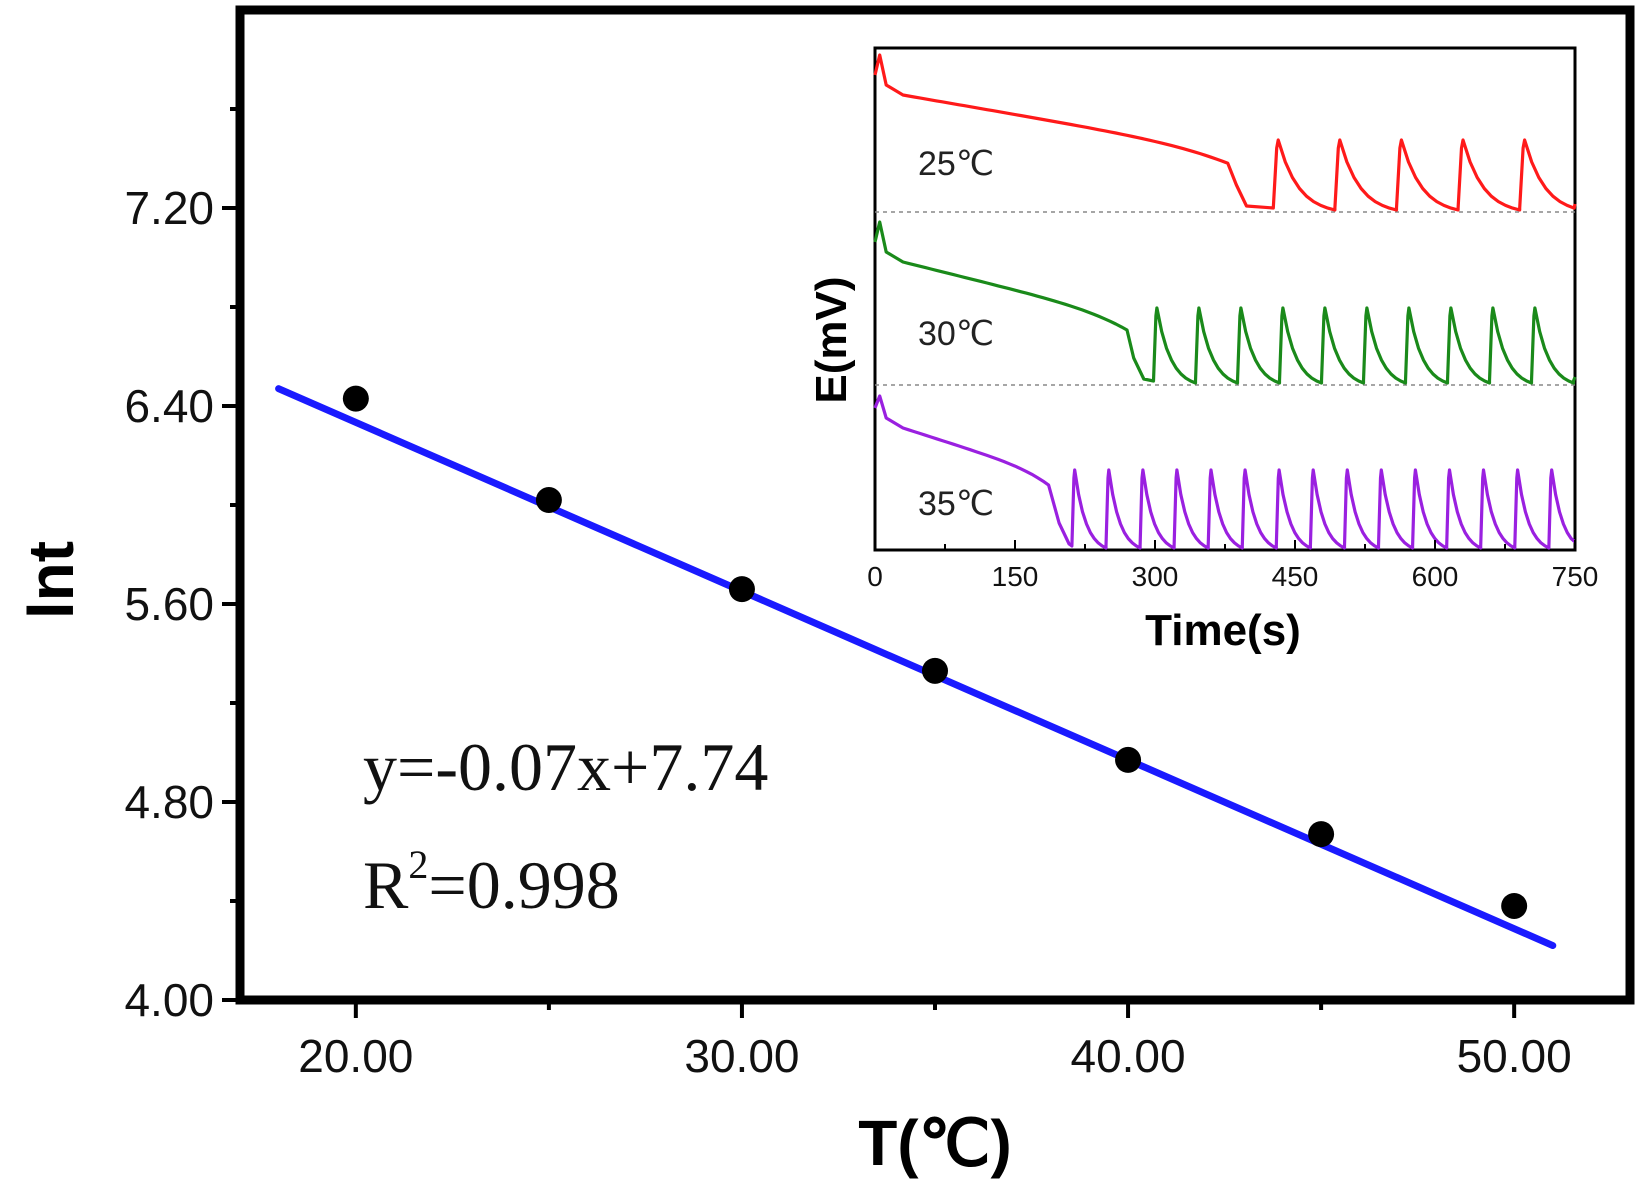  Describe the element at coordinates (1575, 576) in the screenshot. I see `inset-x-tick-label: 750` at that location.